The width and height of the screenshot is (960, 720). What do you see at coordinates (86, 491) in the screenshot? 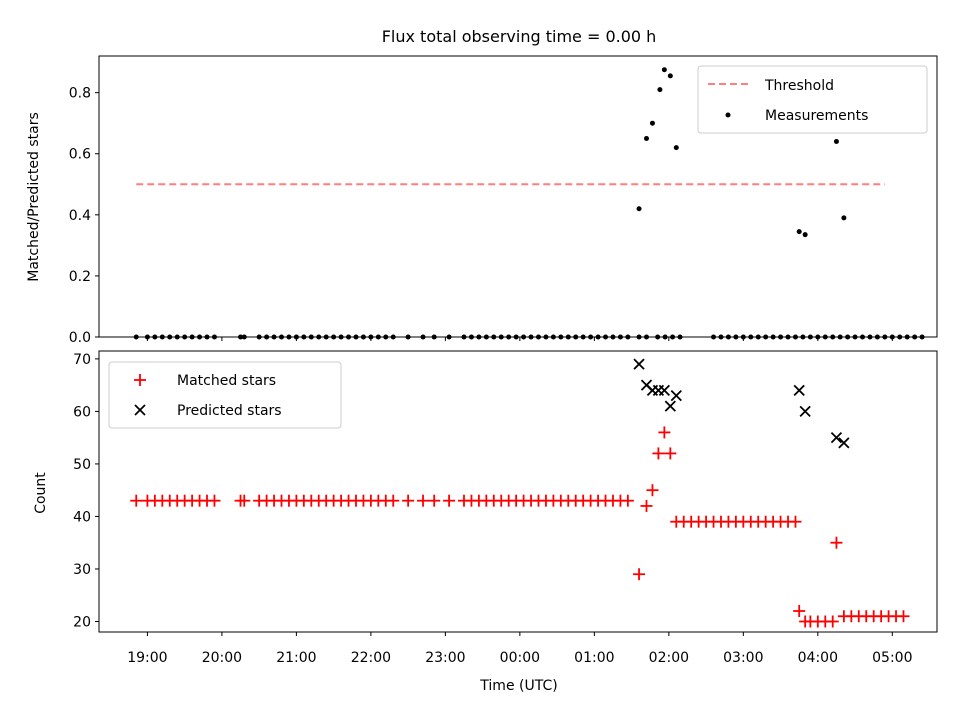
I see `bottom-y-axis: 20 30 40 50 60 70` at bounding box center [86, 491].